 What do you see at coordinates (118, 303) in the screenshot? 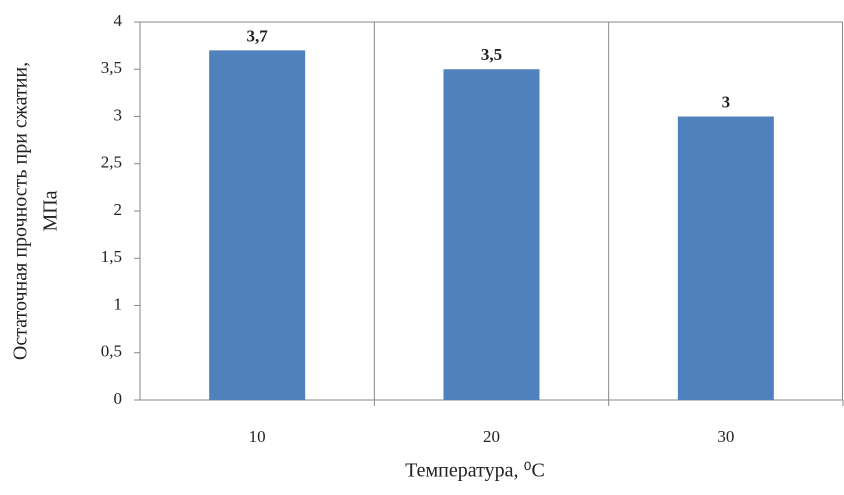
I see `y-tick-label: 1` at bounding box center [118, 303].